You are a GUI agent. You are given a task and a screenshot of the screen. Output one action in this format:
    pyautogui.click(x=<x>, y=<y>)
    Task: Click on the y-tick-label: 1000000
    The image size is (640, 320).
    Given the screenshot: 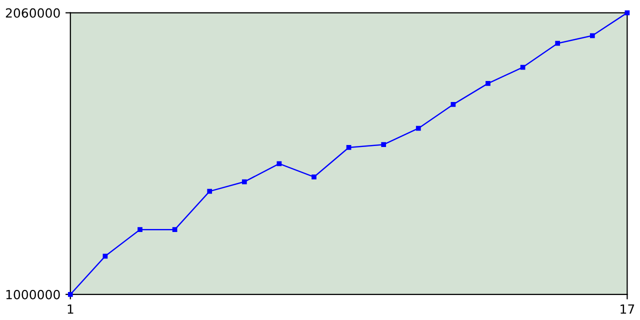 What is the action you would take?
    pyautogui.click(x=33, y=295)
    